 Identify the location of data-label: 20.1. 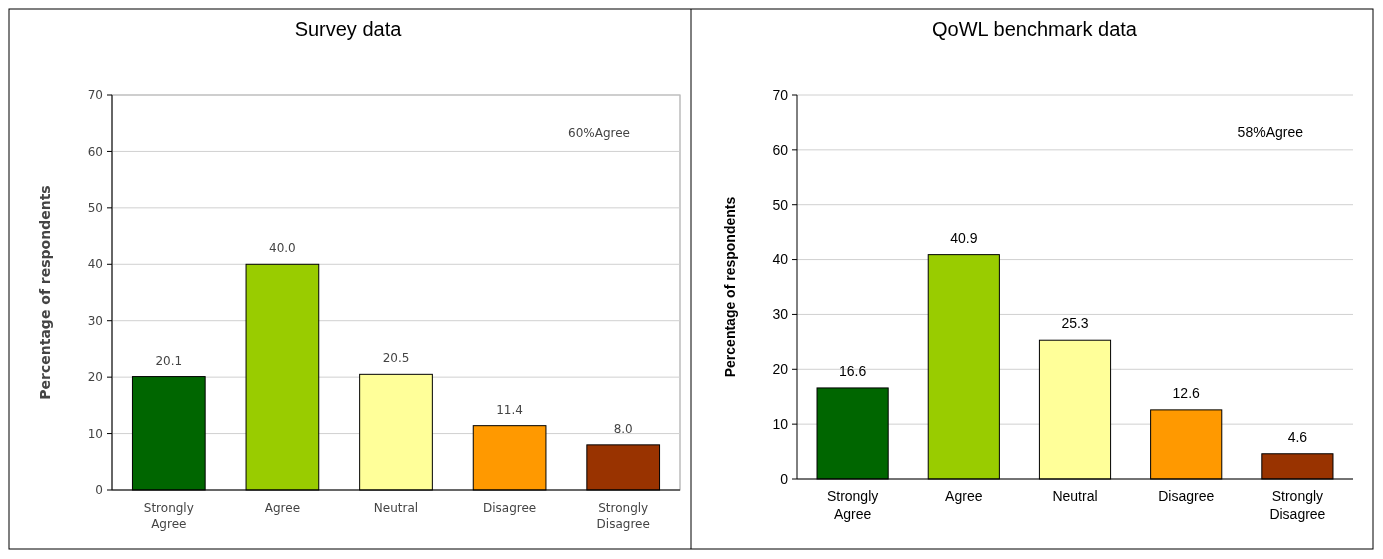
(169, 360).